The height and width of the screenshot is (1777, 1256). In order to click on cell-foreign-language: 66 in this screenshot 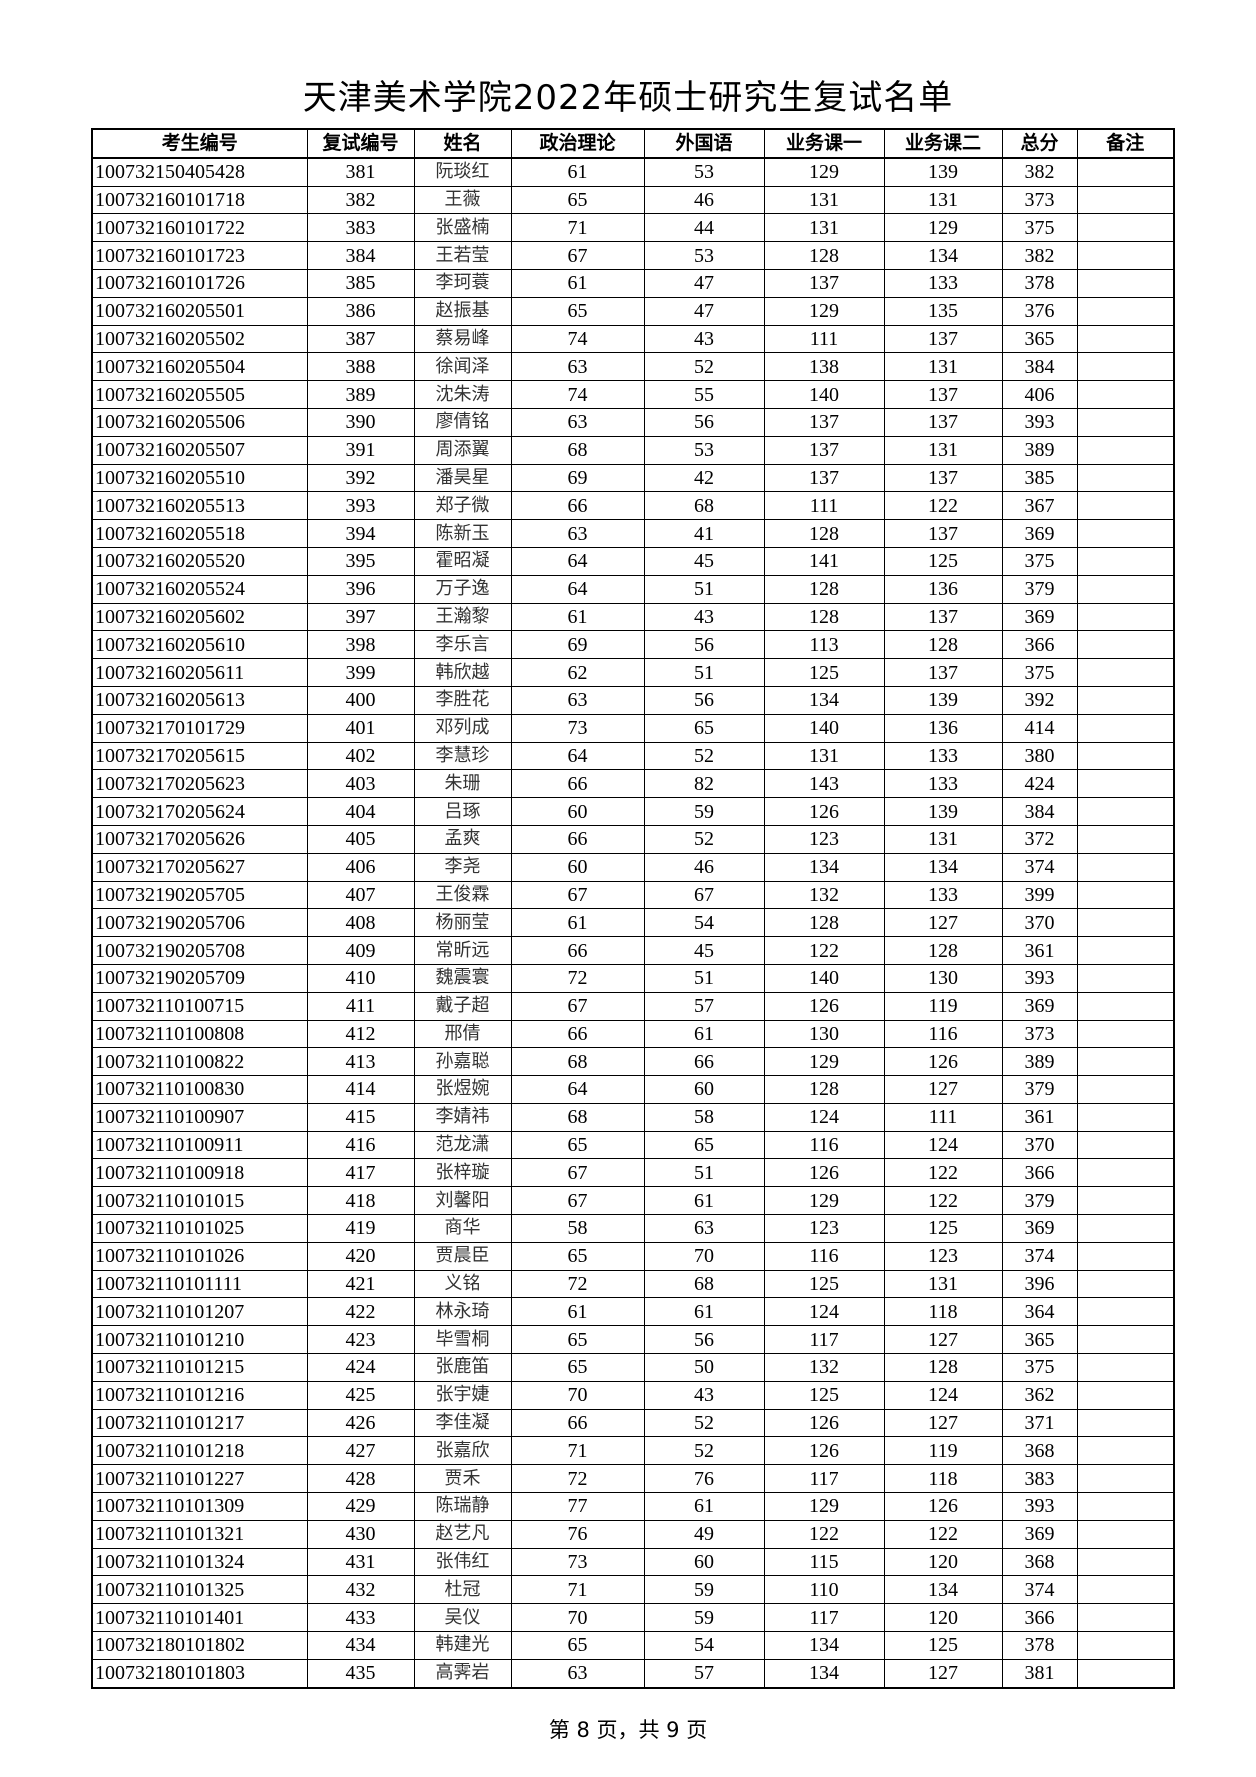, I will do `click(704, 1062)`.